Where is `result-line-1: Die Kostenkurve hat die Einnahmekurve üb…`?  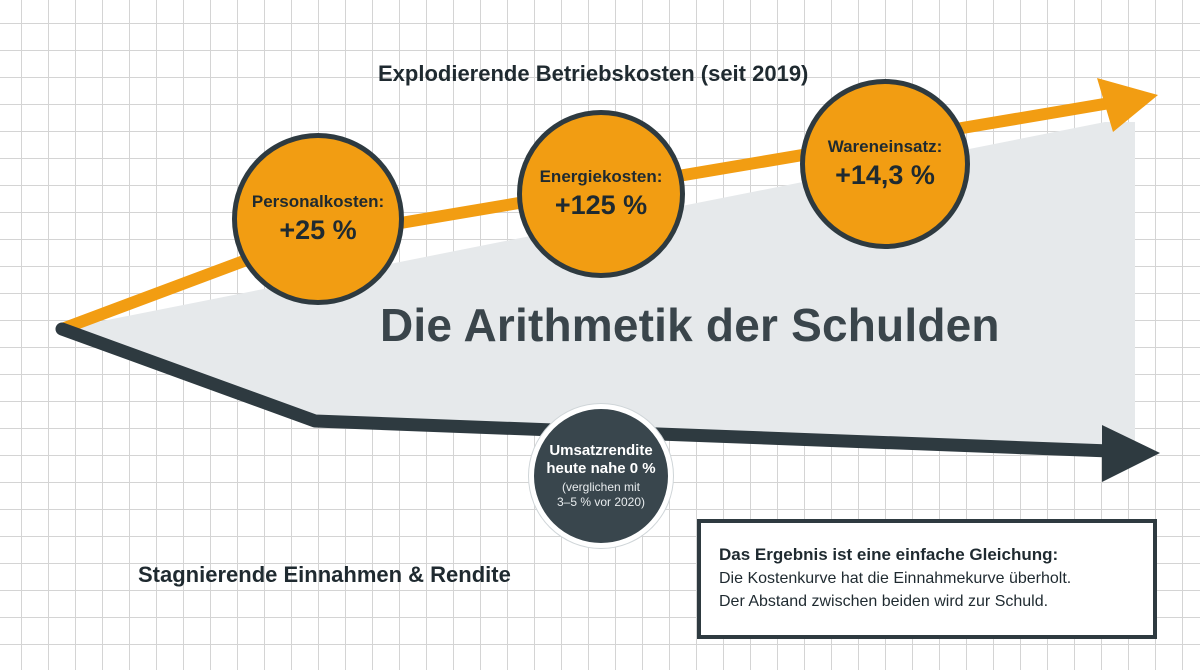 result-line-1: Die Kostenkurve hat die Einnahmekurve üb… is located at coordinates (895, 578).